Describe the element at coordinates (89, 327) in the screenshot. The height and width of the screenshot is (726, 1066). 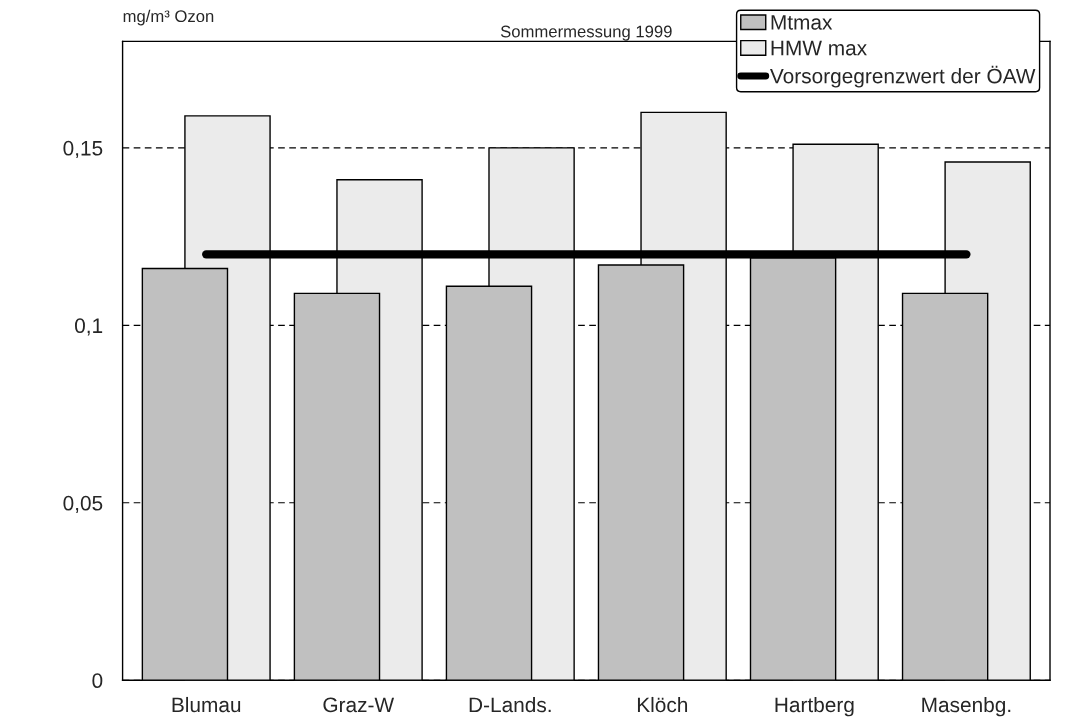
I see `y-tick-label: 0,1` at that location.